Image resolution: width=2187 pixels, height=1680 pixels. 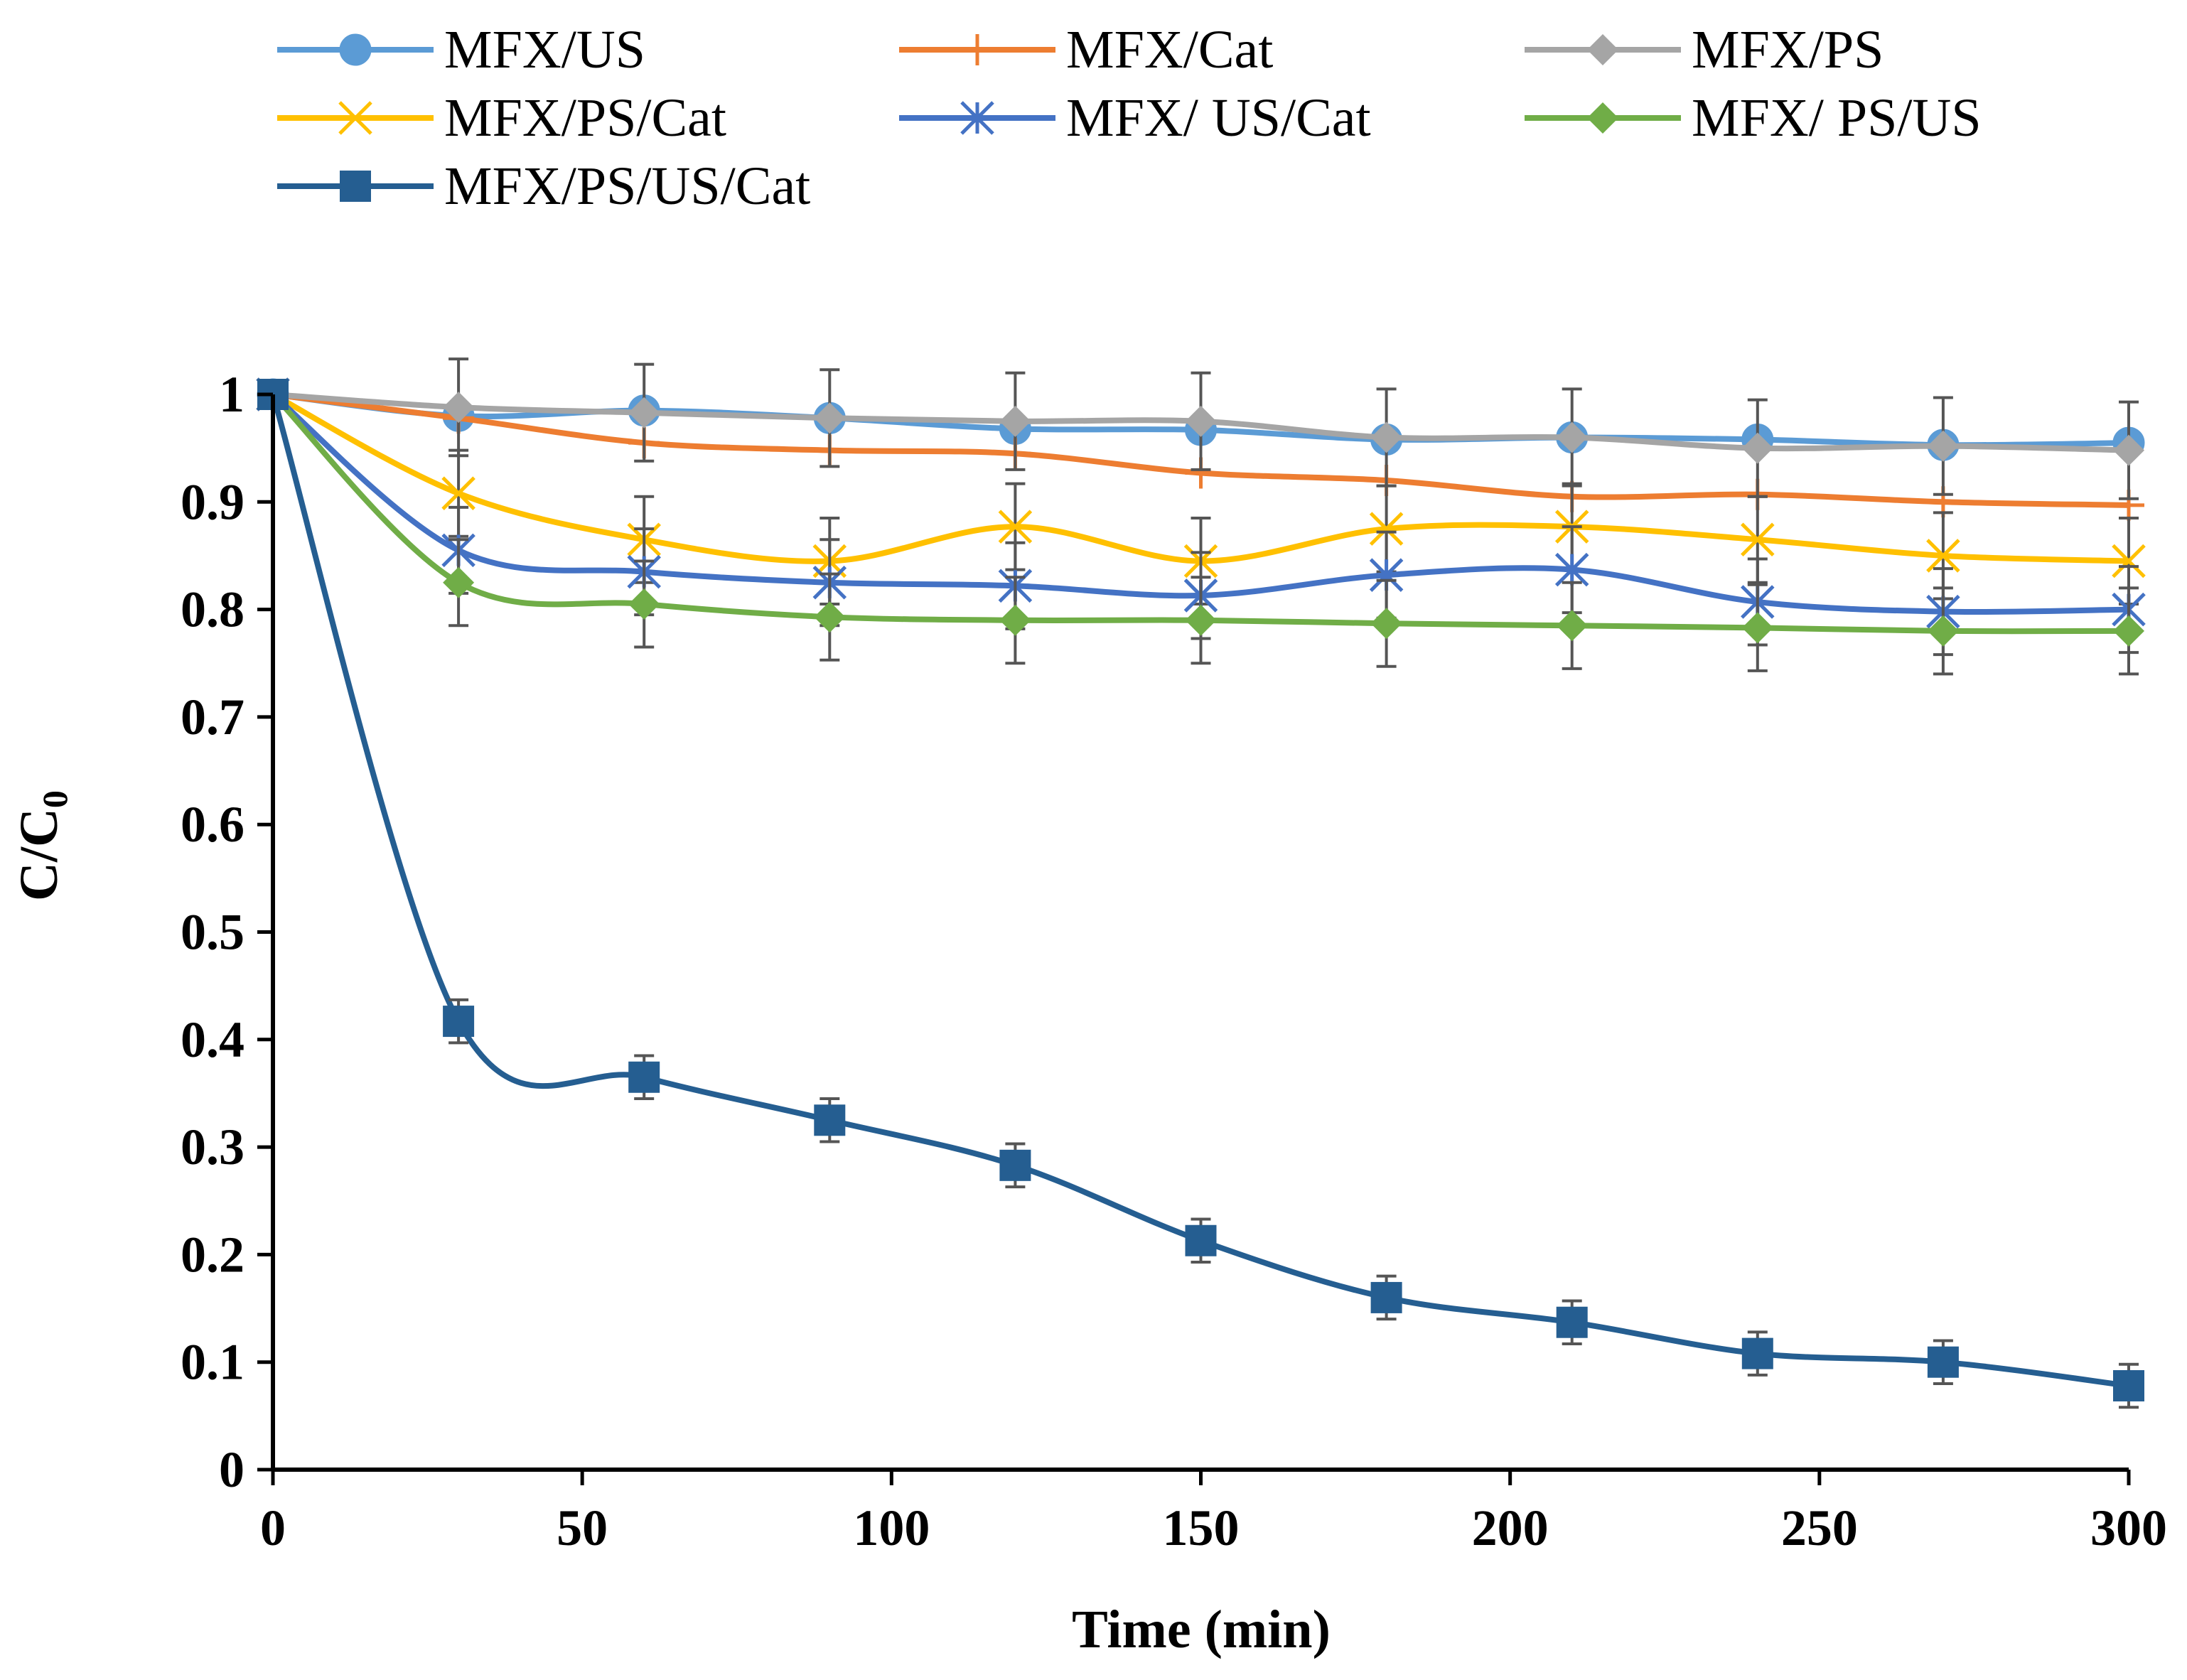 What do you see at coordinates (213, 609) in the screenshot?
I see `y-tick-label: 0.8` at bounding box center [213, 609].